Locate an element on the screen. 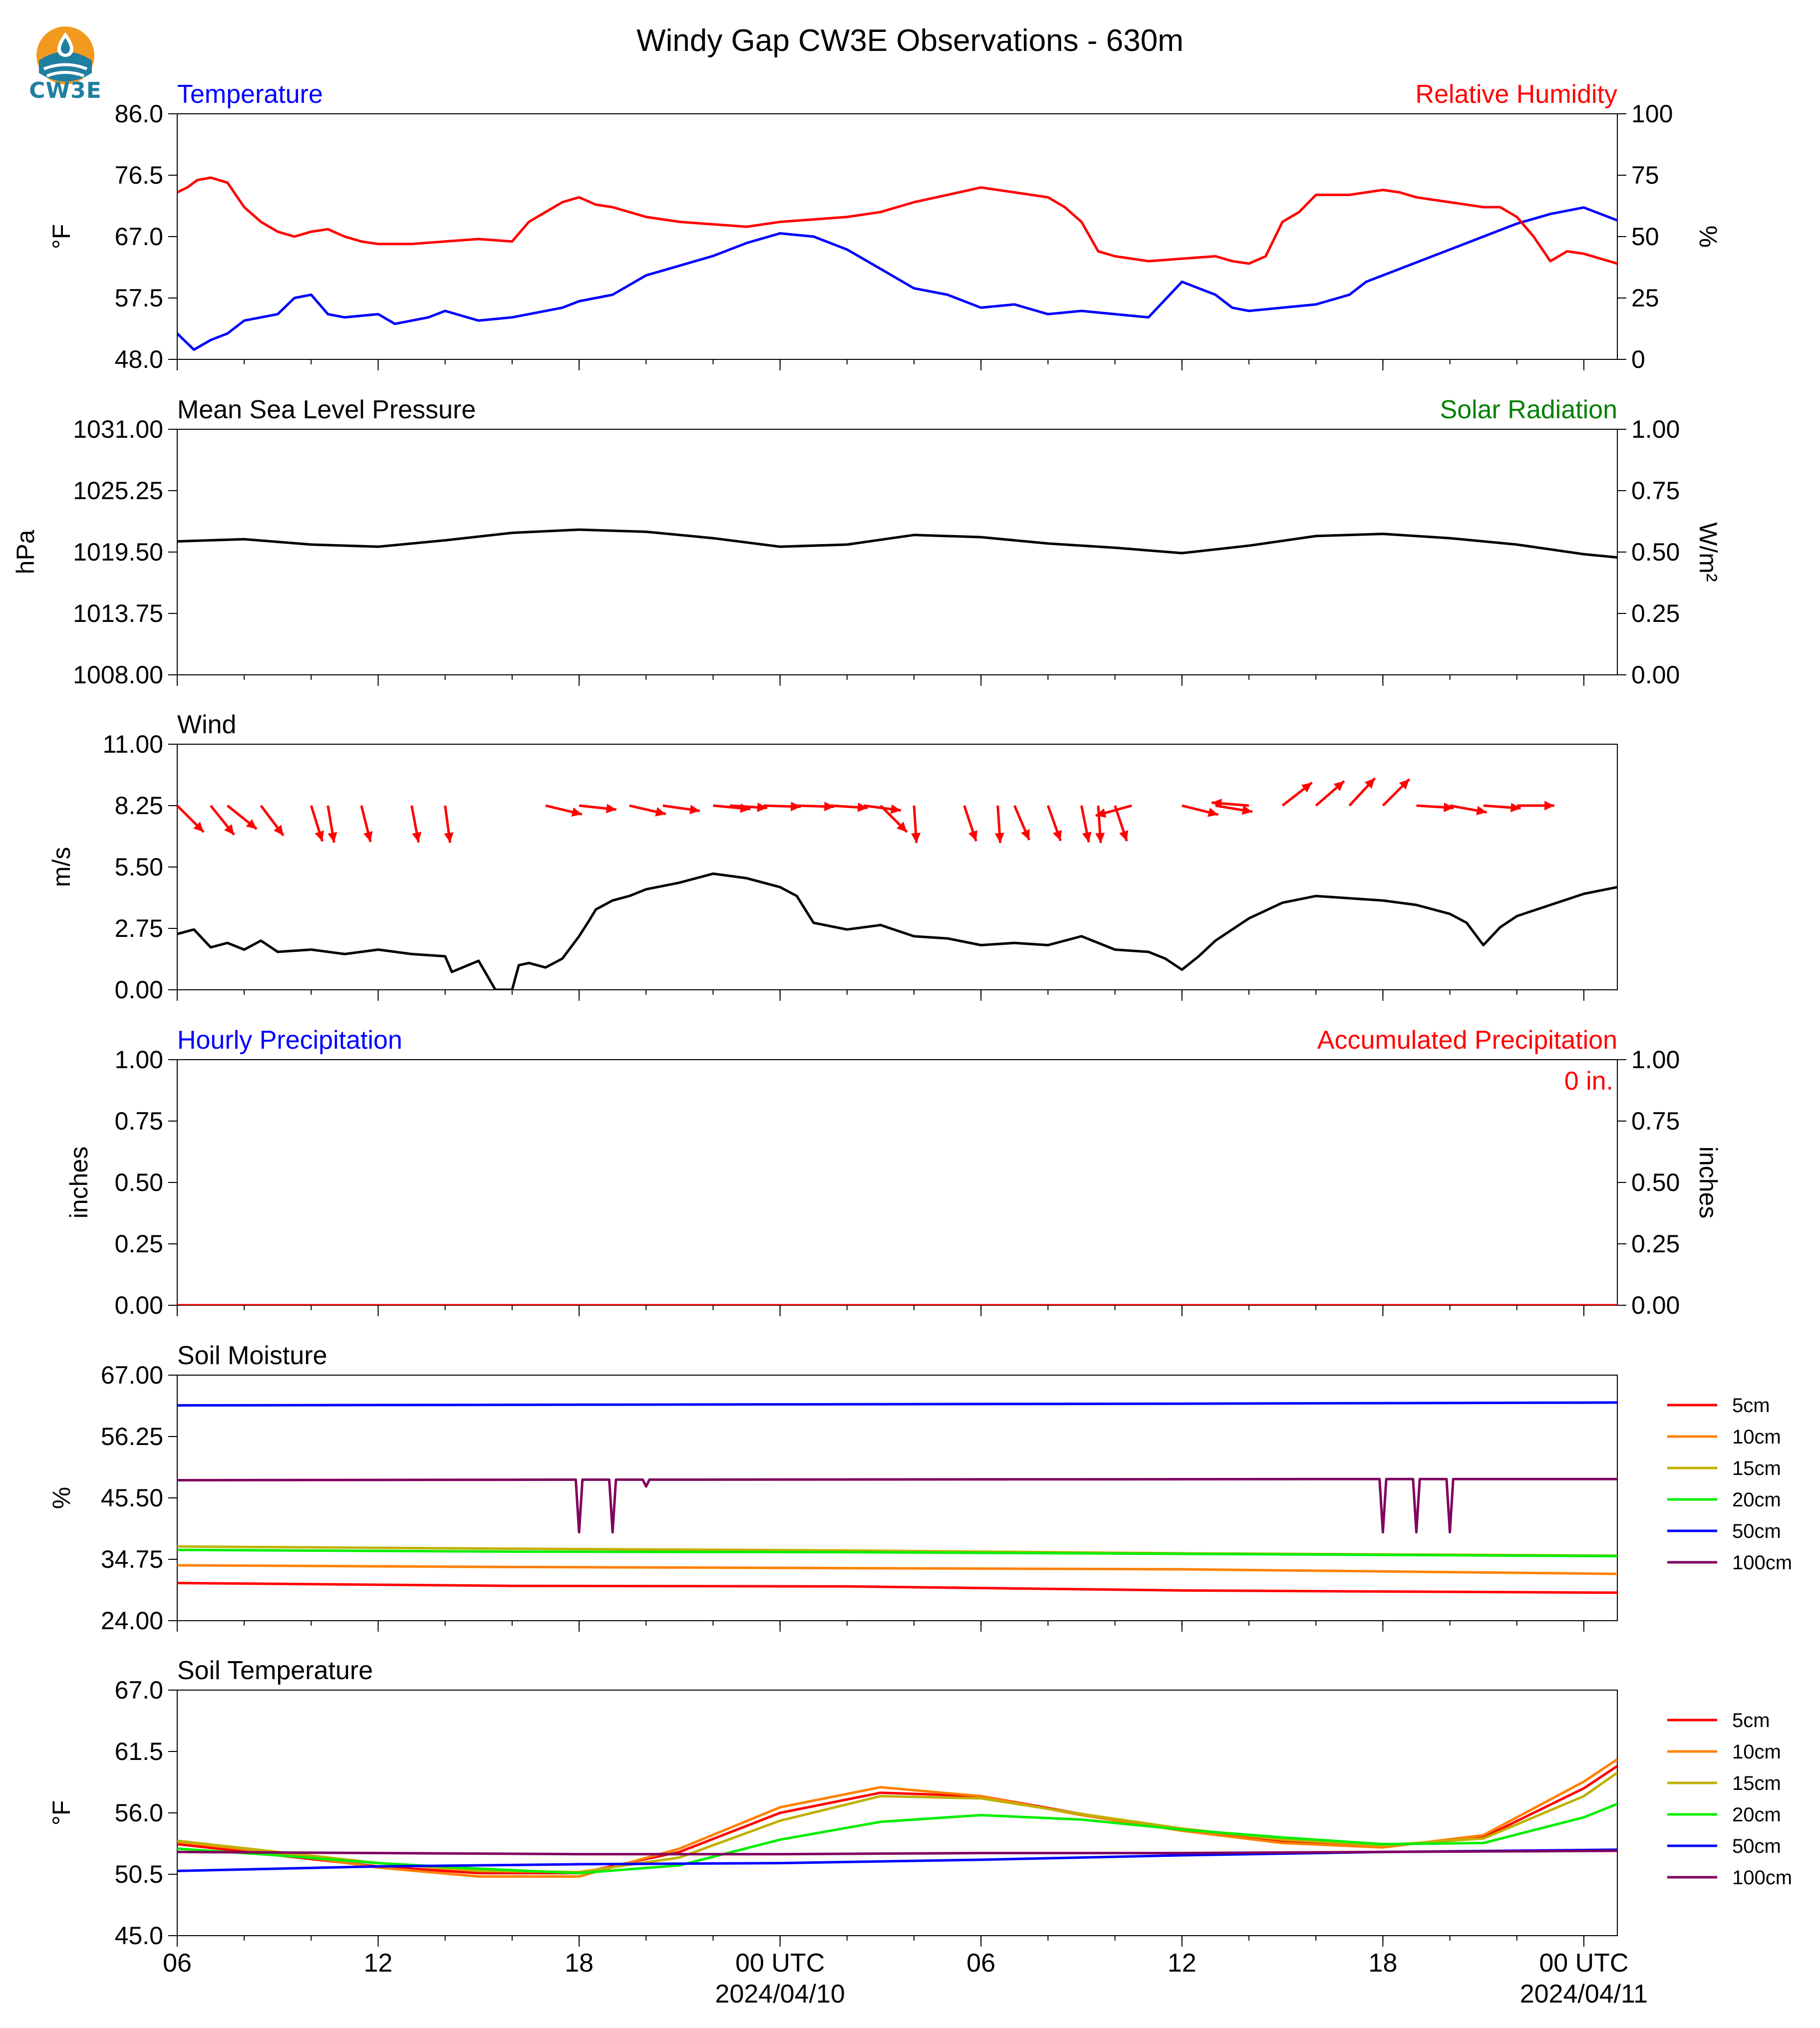 The width and height of the screenshot is (1820, 2028). y-tick-label: 67.00 is located at coordinates (132, 1375).